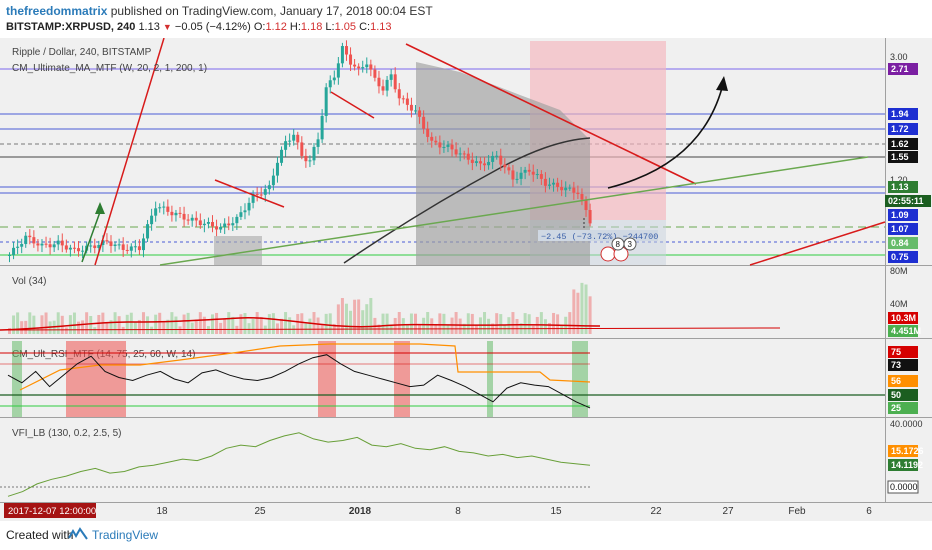 This screenshot has height=550, width=932. I want to click on moving-average-line, so click(467, 200).